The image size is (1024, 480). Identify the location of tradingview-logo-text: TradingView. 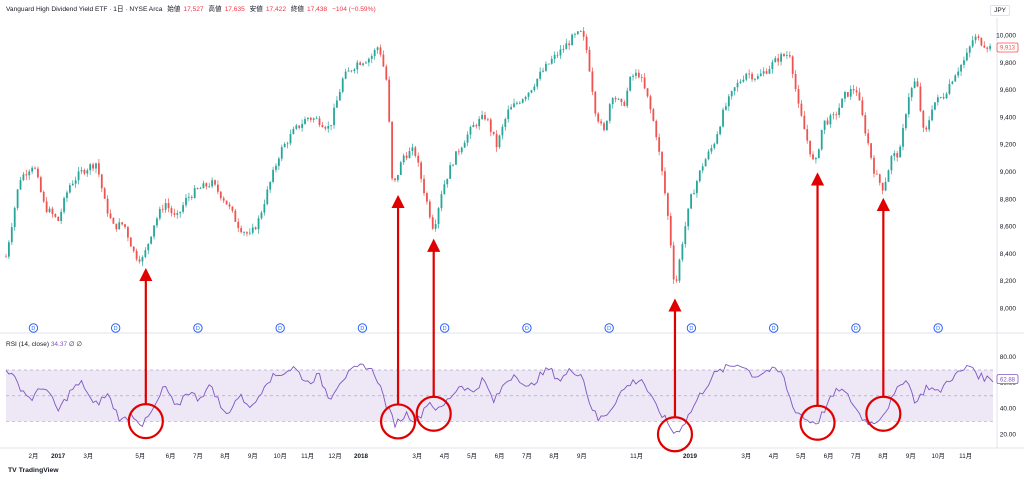
(38, 470).